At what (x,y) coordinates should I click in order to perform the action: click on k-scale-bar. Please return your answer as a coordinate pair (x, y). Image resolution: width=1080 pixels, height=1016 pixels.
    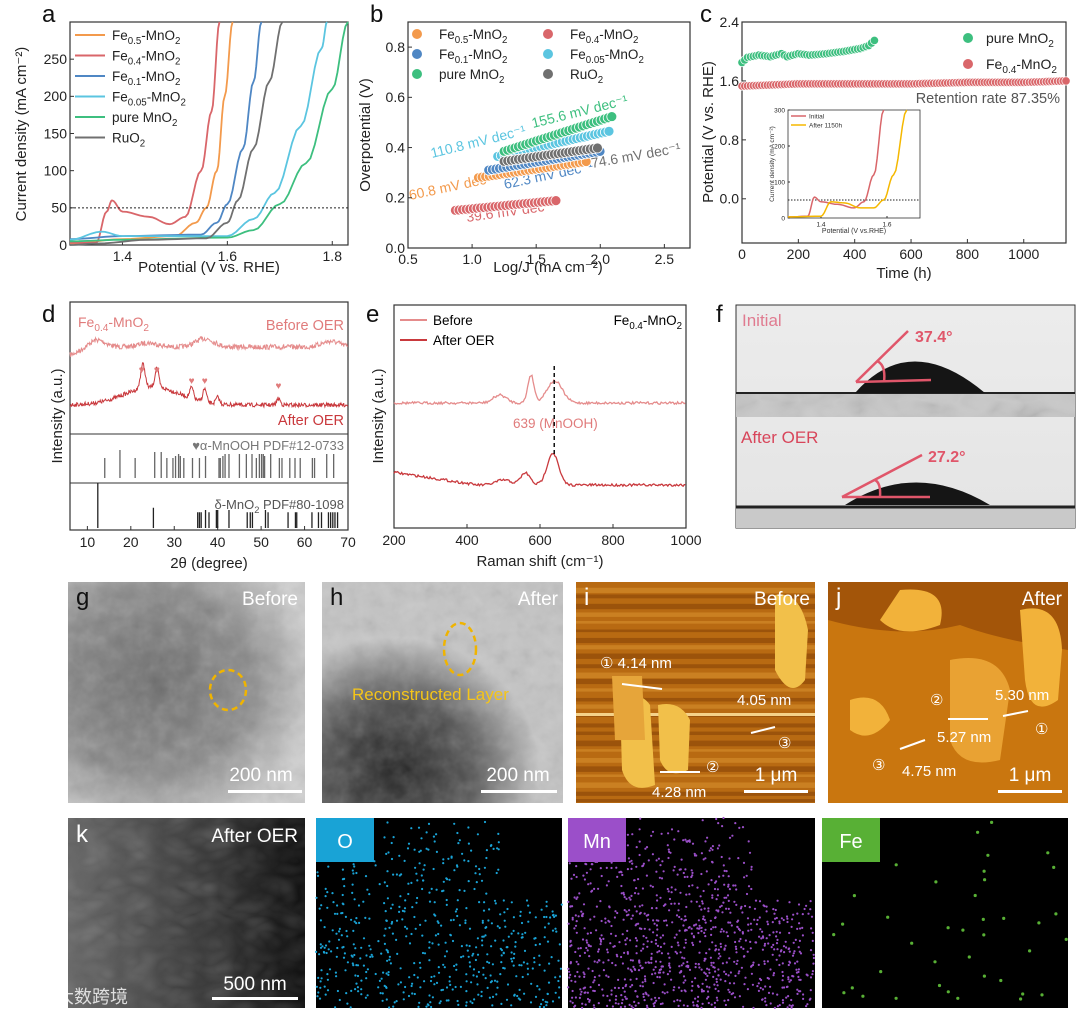
    Looking at the image, I should click on (255, 998).